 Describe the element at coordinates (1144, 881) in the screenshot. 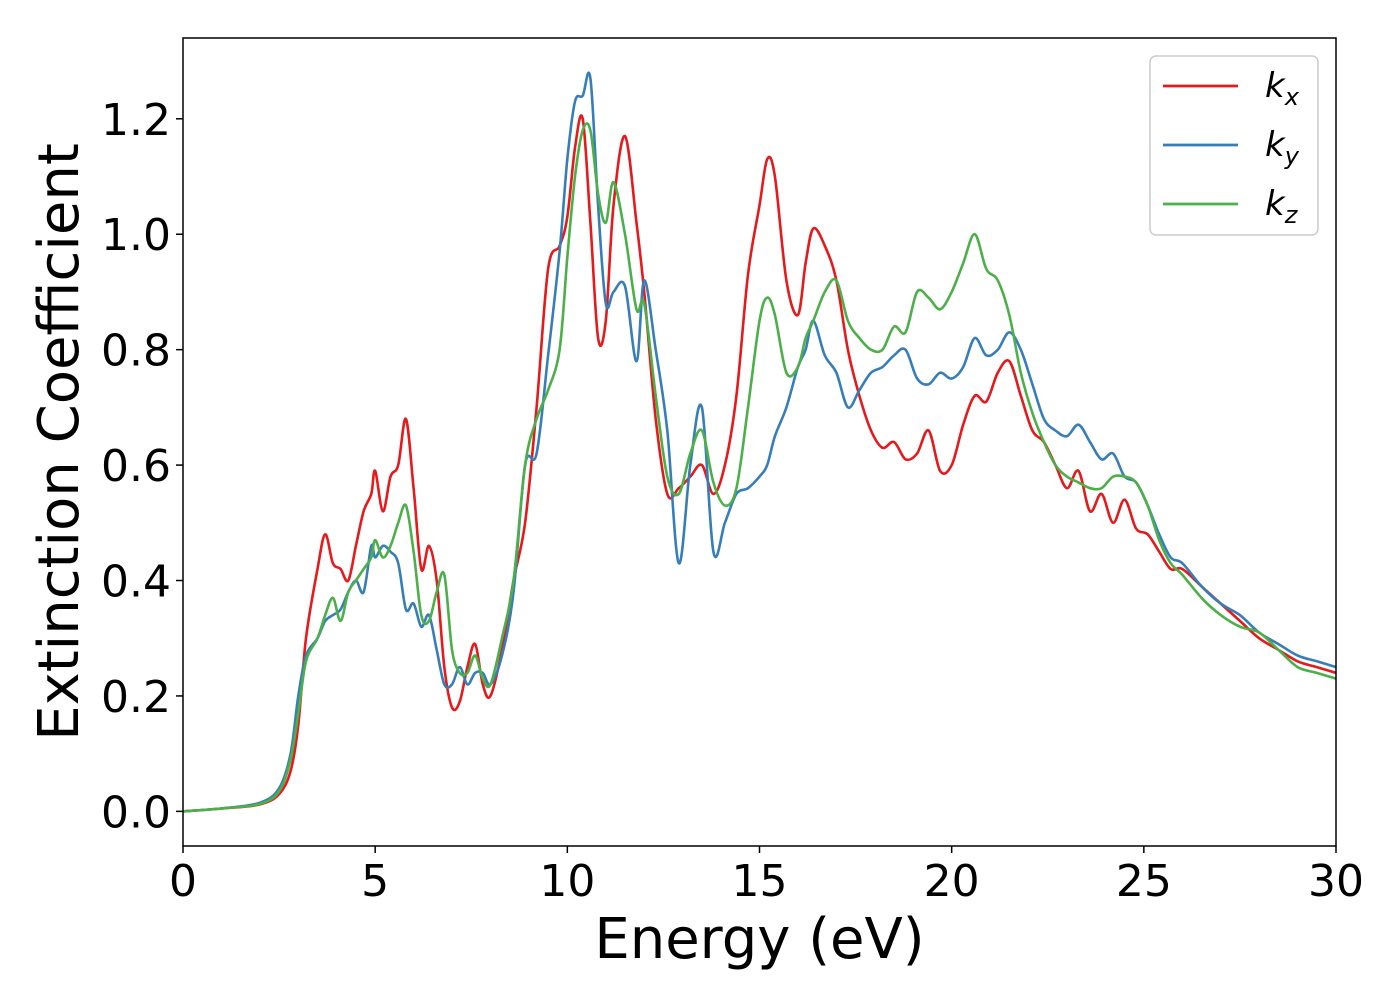

I see `x-tick-label: 25` at that location.